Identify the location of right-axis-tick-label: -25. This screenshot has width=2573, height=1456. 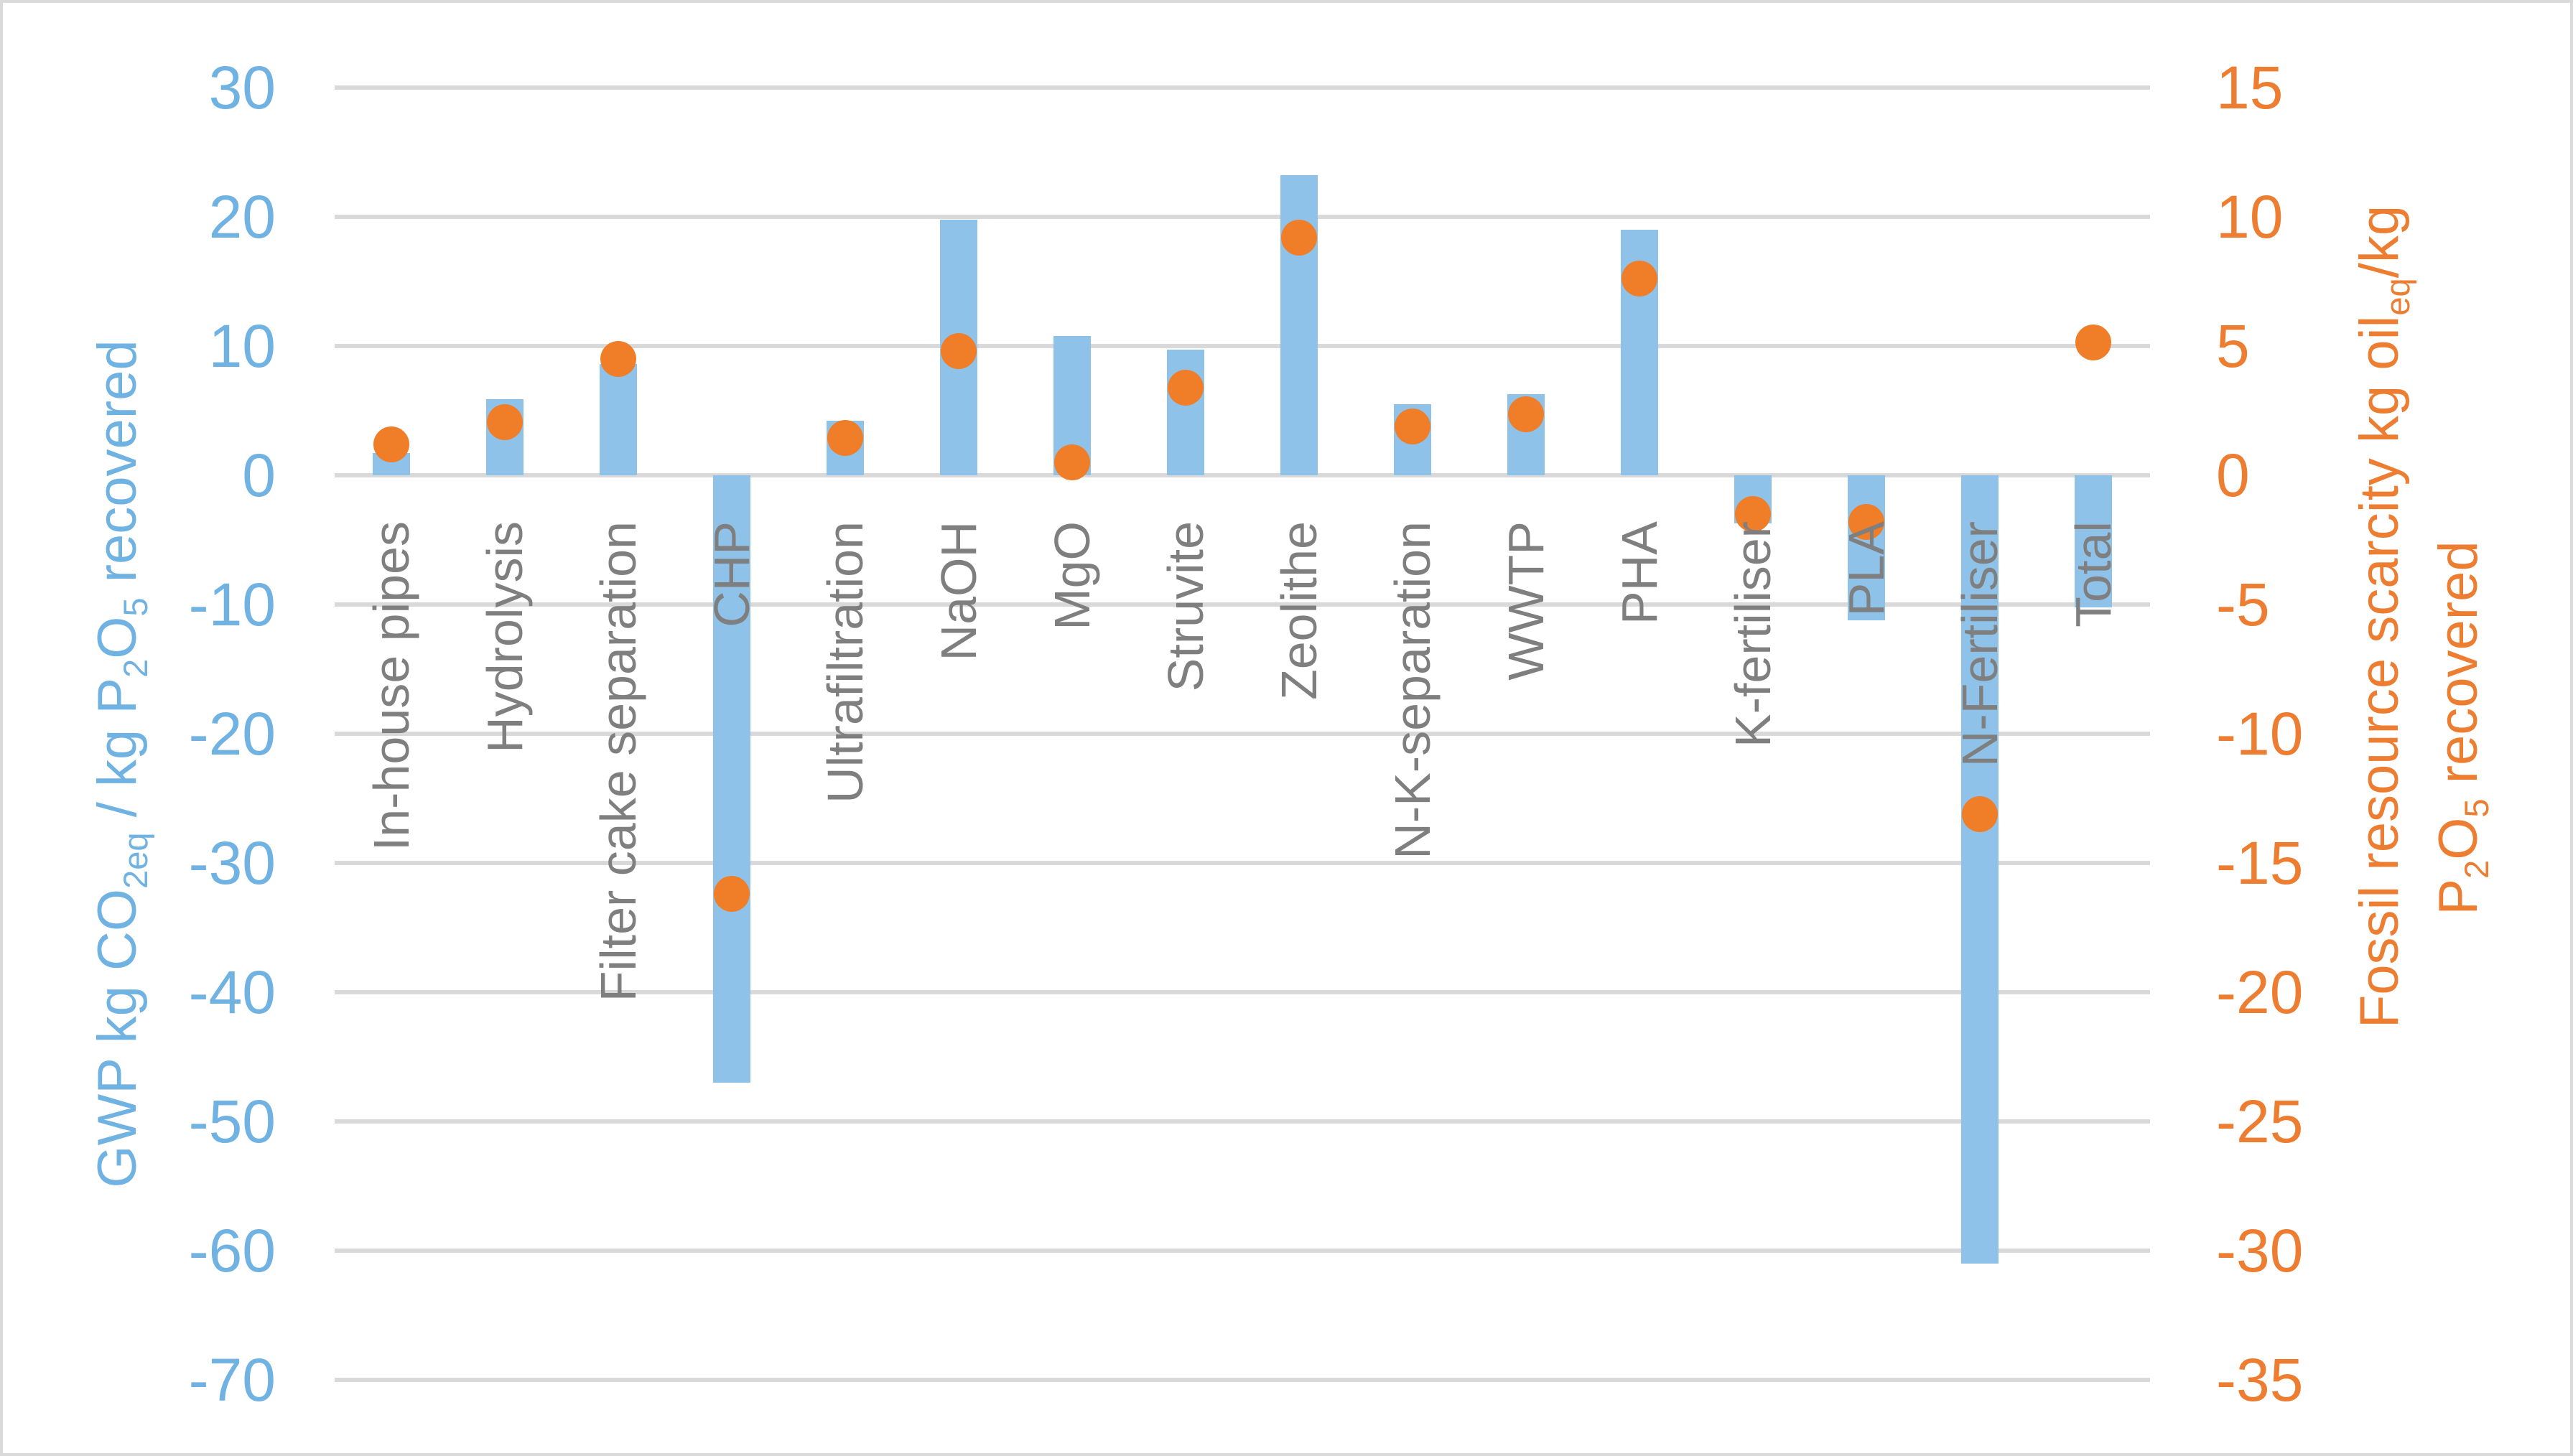
(2260, 1121).